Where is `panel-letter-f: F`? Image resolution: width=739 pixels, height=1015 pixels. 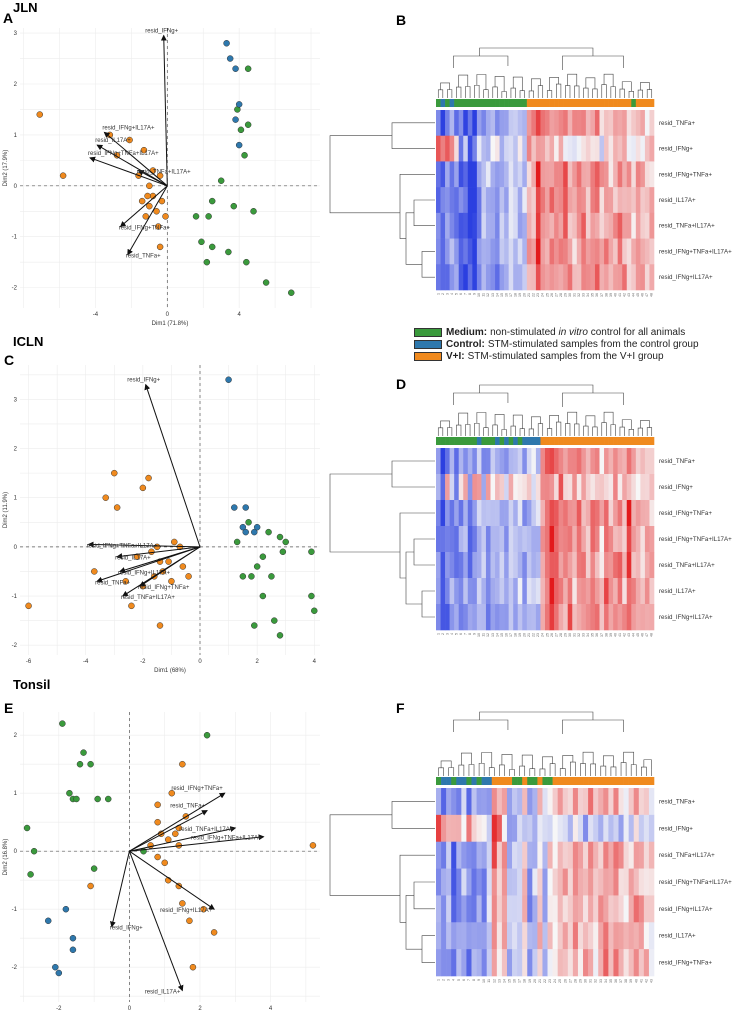 panel-letter-f: F is located at coordinates (400, 708).